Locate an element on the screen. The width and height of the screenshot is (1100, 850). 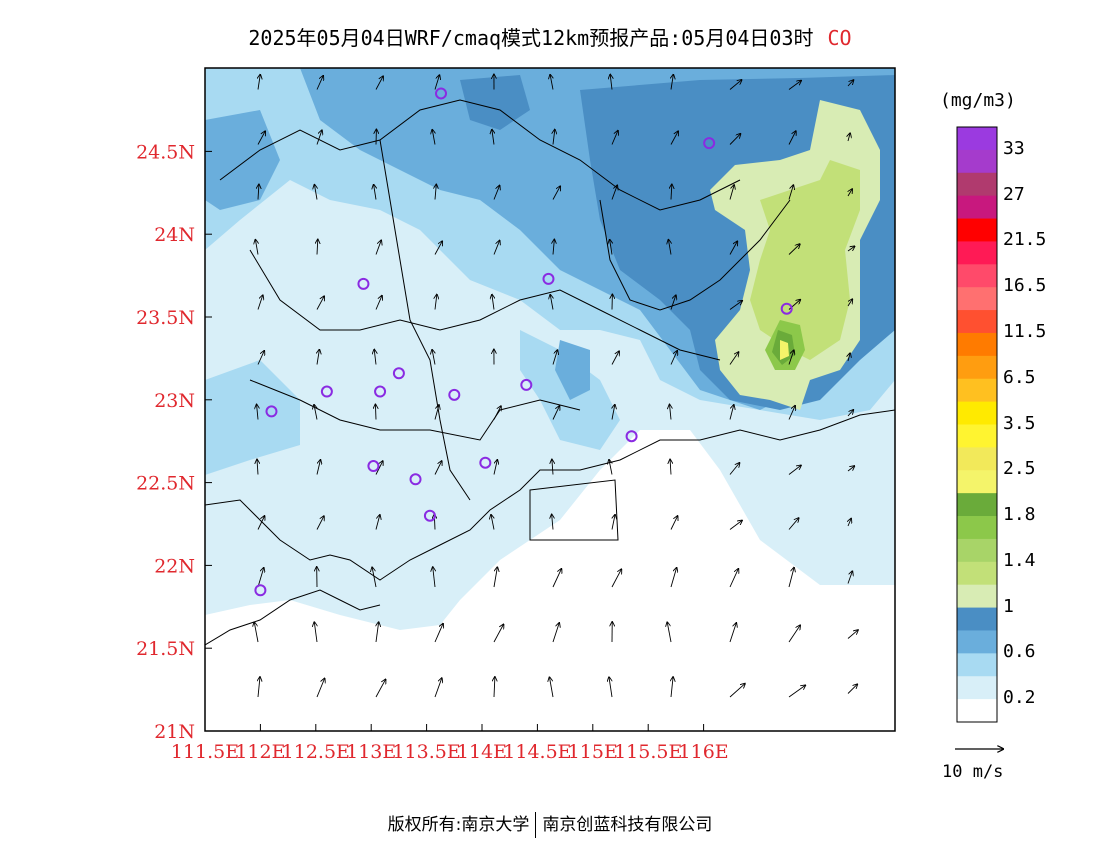
y-tick-label: 21.5N is located at coordinates (165, 649).